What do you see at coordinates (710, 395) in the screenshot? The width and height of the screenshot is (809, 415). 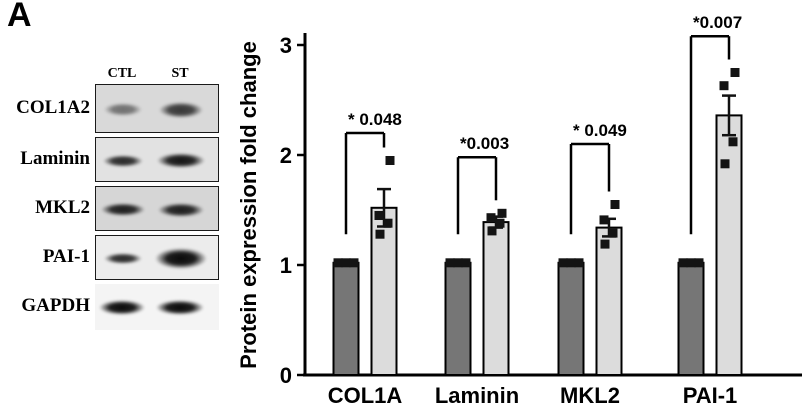 I see `x-category-label: PAI-1` at bounding box center [710, 395].